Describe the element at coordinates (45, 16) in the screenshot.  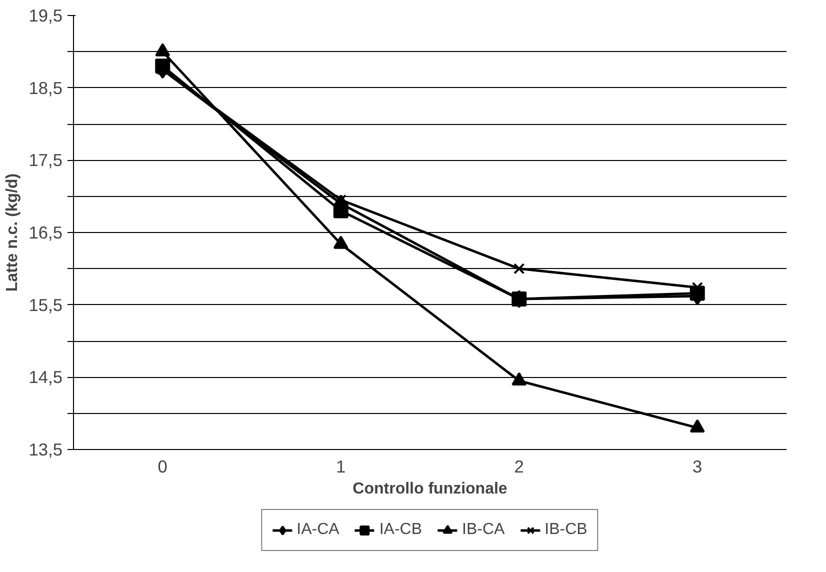
I see `y-tick-label: 19,5` at that location.